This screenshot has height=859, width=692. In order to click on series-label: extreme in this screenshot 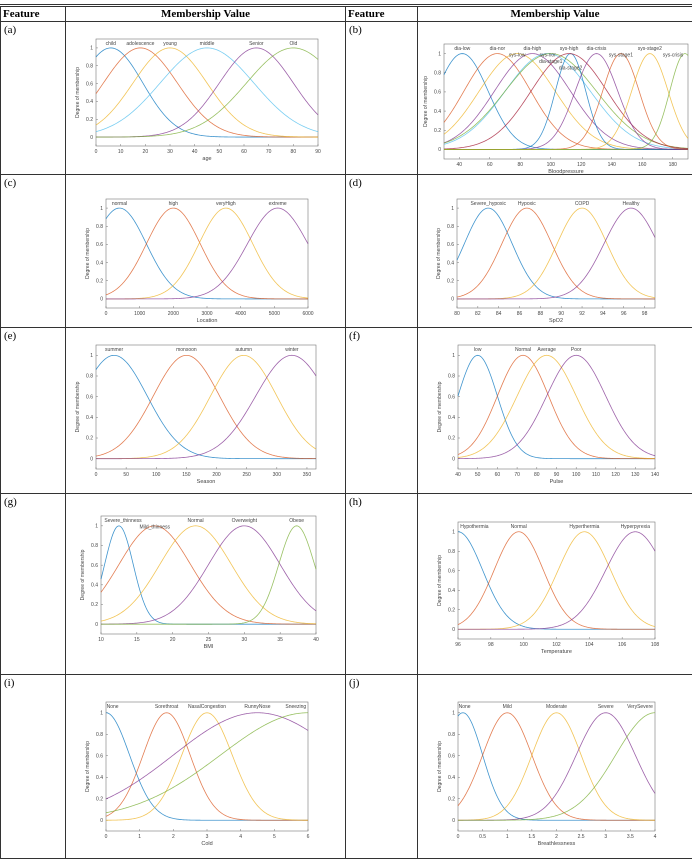, I will do `click(278, 204)`.